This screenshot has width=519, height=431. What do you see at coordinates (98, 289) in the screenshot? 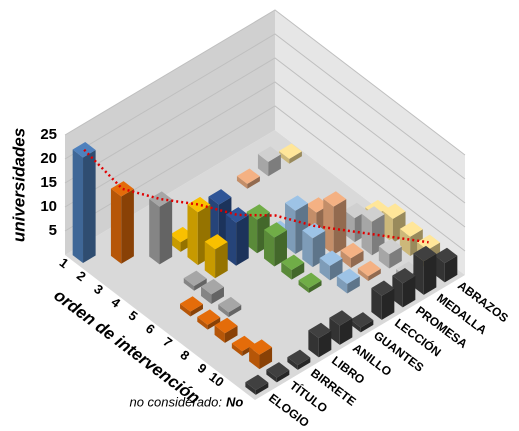
I see `x-tick-label: 3` at bounding box center [98, 289].